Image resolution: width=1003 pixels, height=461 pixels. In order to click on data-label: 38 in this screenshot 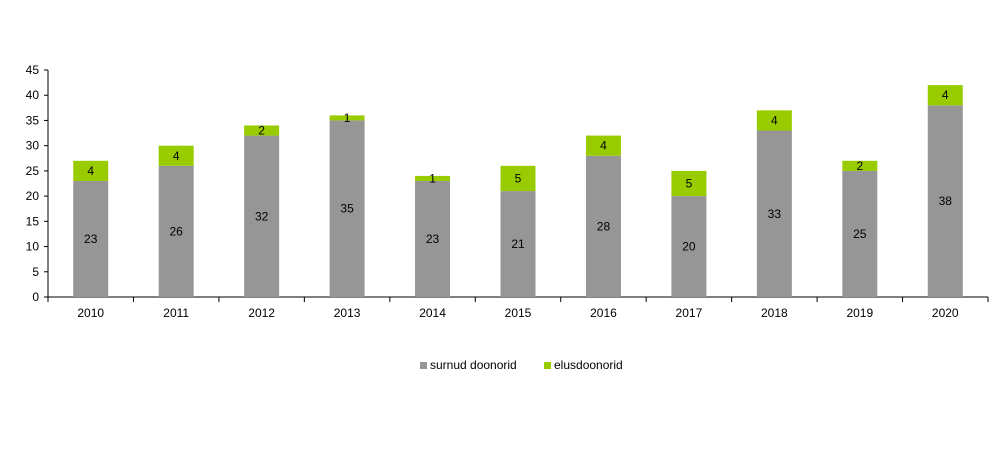, I will do `click(946, 201)`.